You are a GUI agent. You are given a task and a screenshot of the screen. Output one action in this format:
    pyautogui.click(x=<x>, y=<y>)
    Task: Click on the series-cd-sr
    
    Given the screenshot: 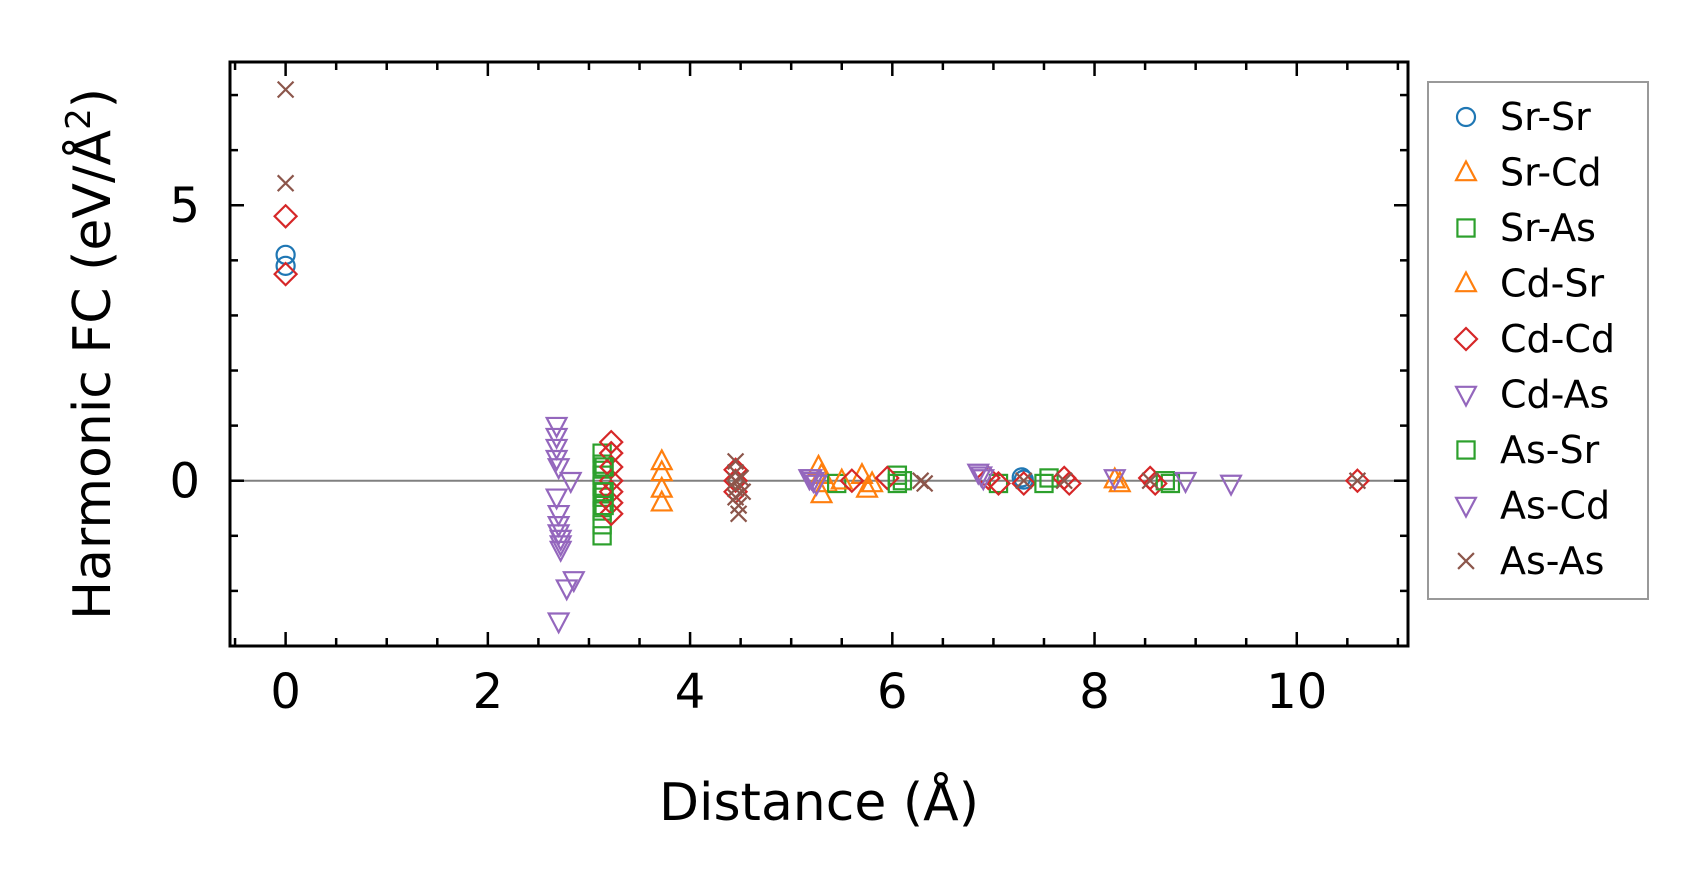 What is the action you would take?
    pyautogui.click(x=891, y=480)
    